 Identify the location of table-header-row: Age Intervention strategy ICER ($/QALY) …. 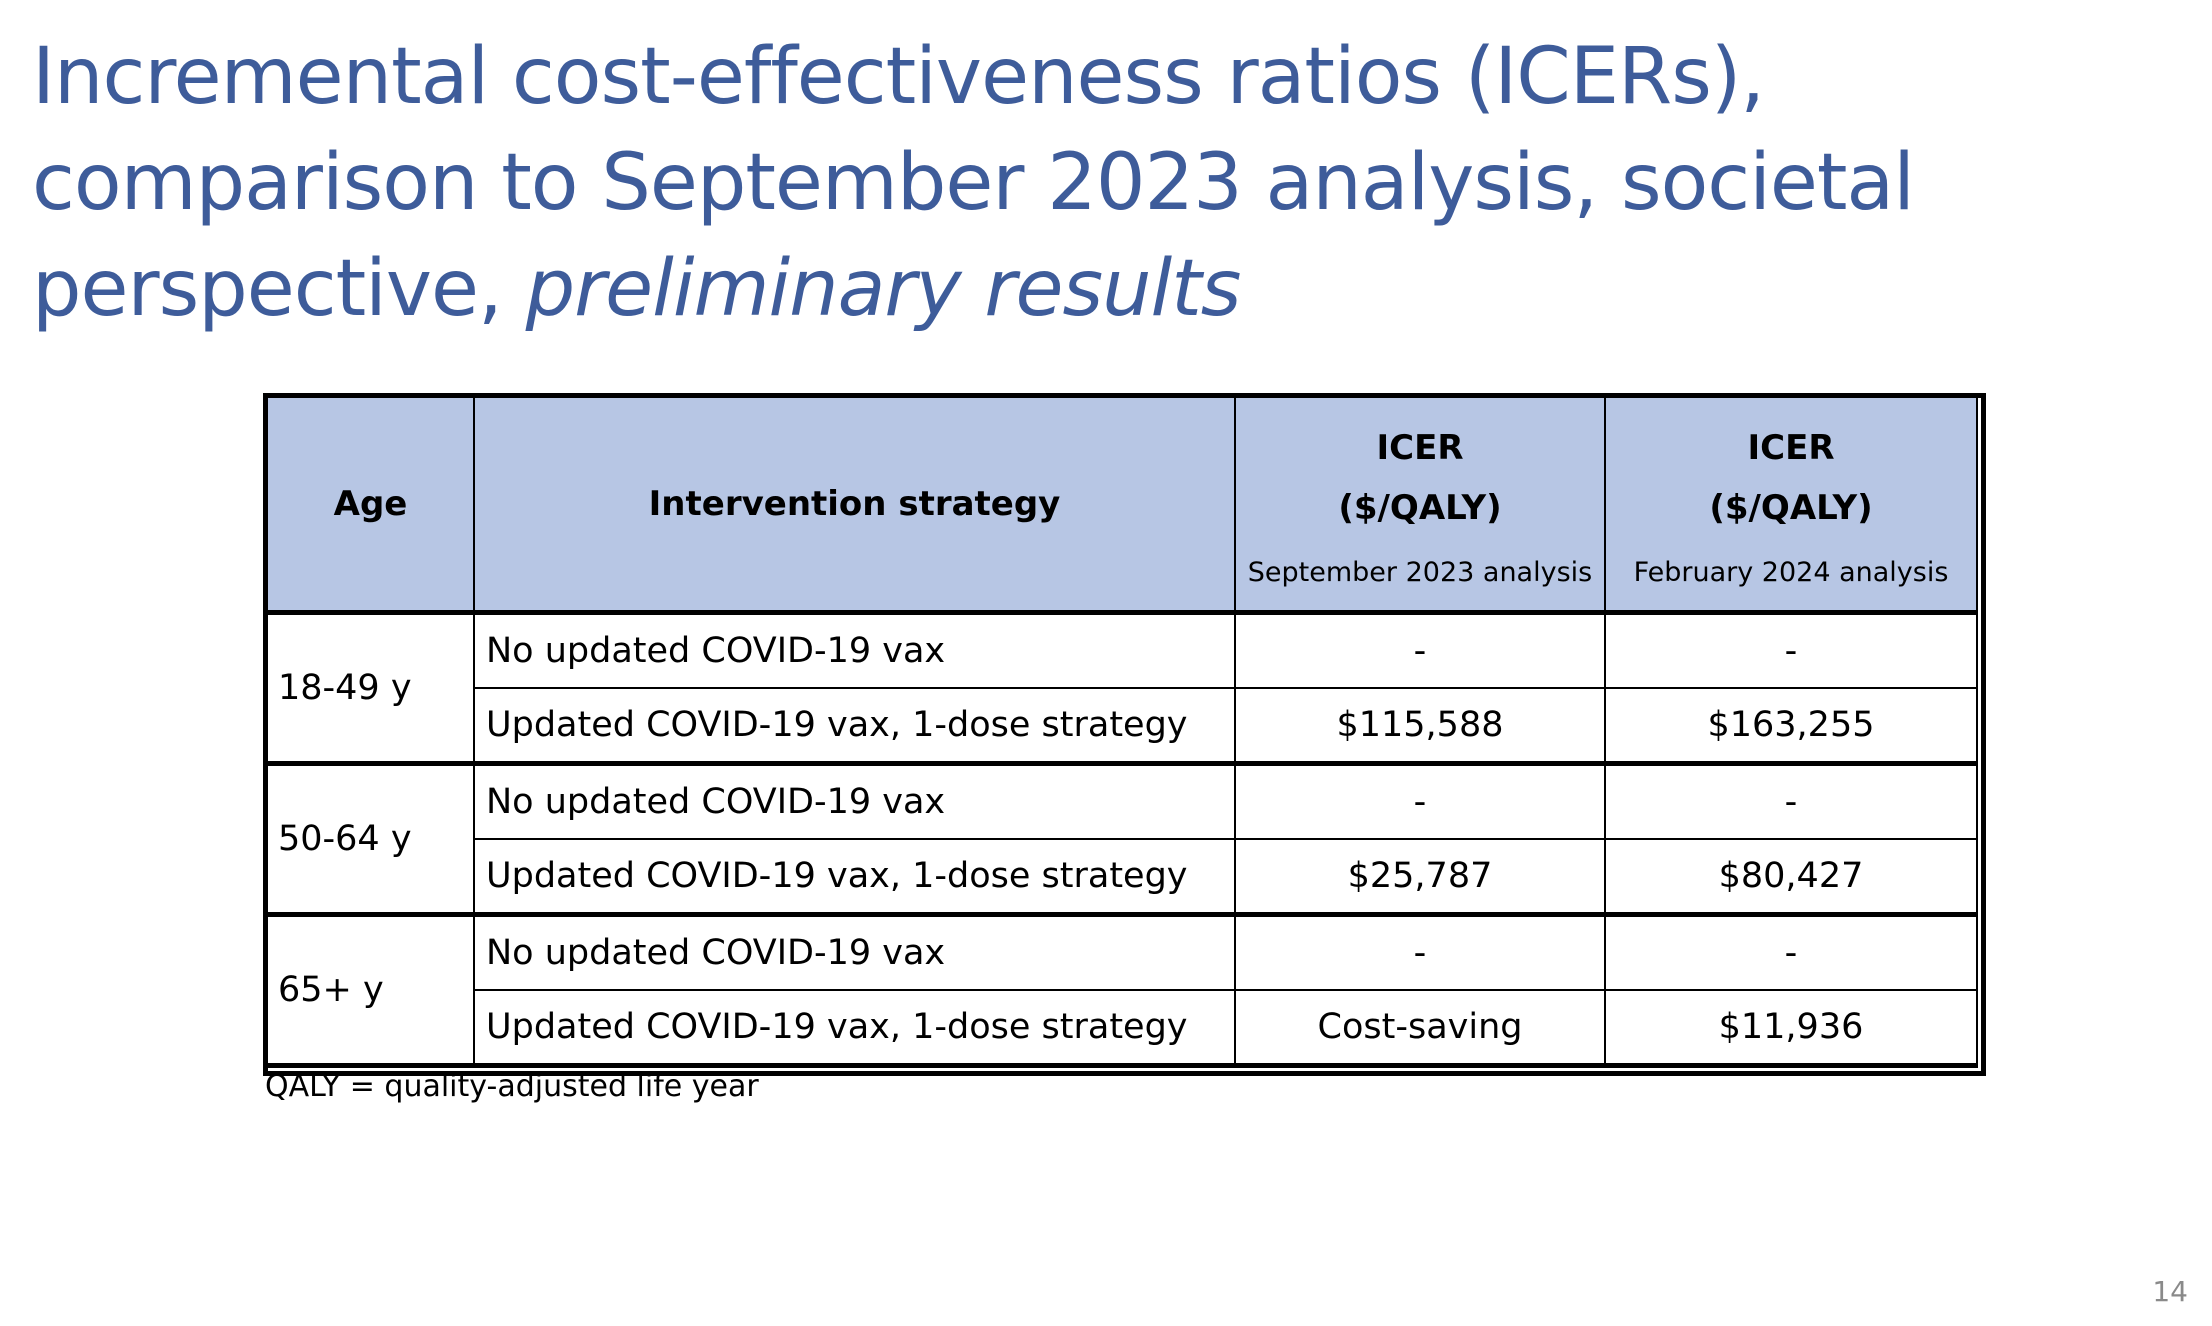
(1122, 505).